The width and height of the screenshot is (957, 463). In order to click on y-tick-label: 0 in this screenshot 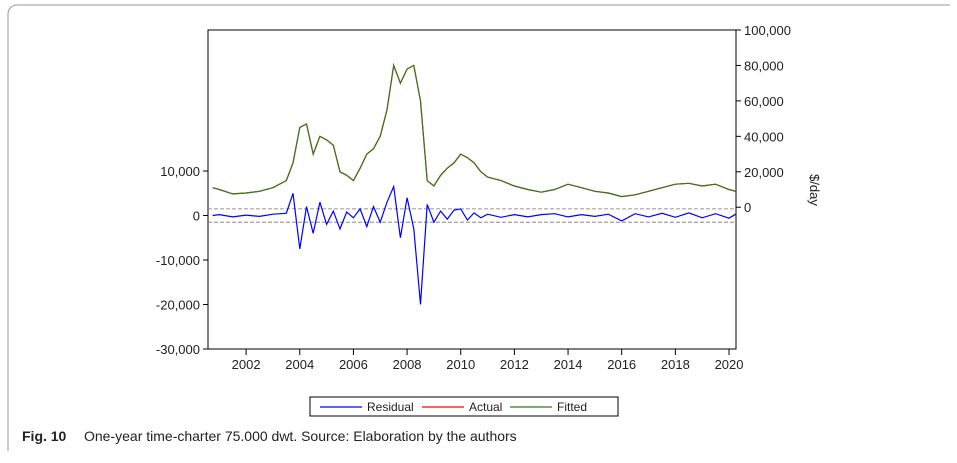, I will do `click(196, 216)`.